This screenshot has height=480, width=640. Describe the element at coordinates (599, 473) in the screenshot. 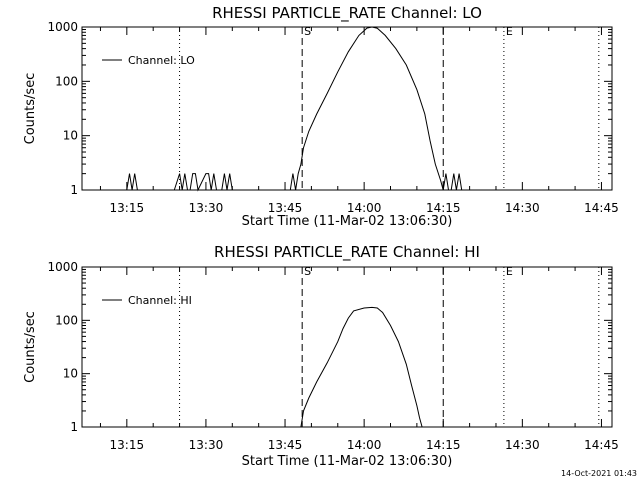

I see `timestamp-label: 14-Oct-2021 01:43` at that location.